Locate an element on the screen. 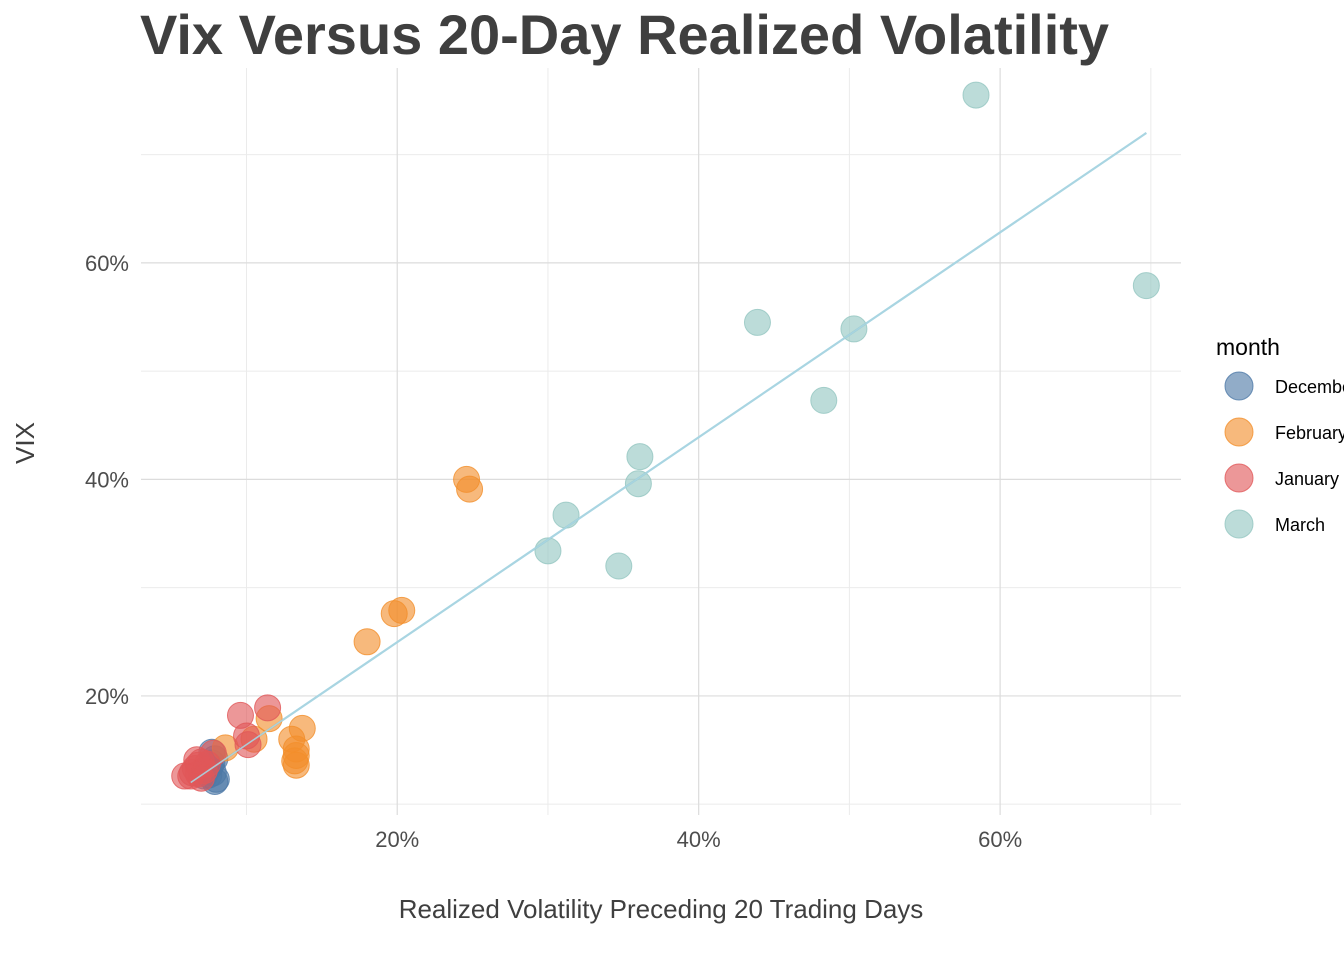  legend-title: month is located at coordinates (1248, 347).